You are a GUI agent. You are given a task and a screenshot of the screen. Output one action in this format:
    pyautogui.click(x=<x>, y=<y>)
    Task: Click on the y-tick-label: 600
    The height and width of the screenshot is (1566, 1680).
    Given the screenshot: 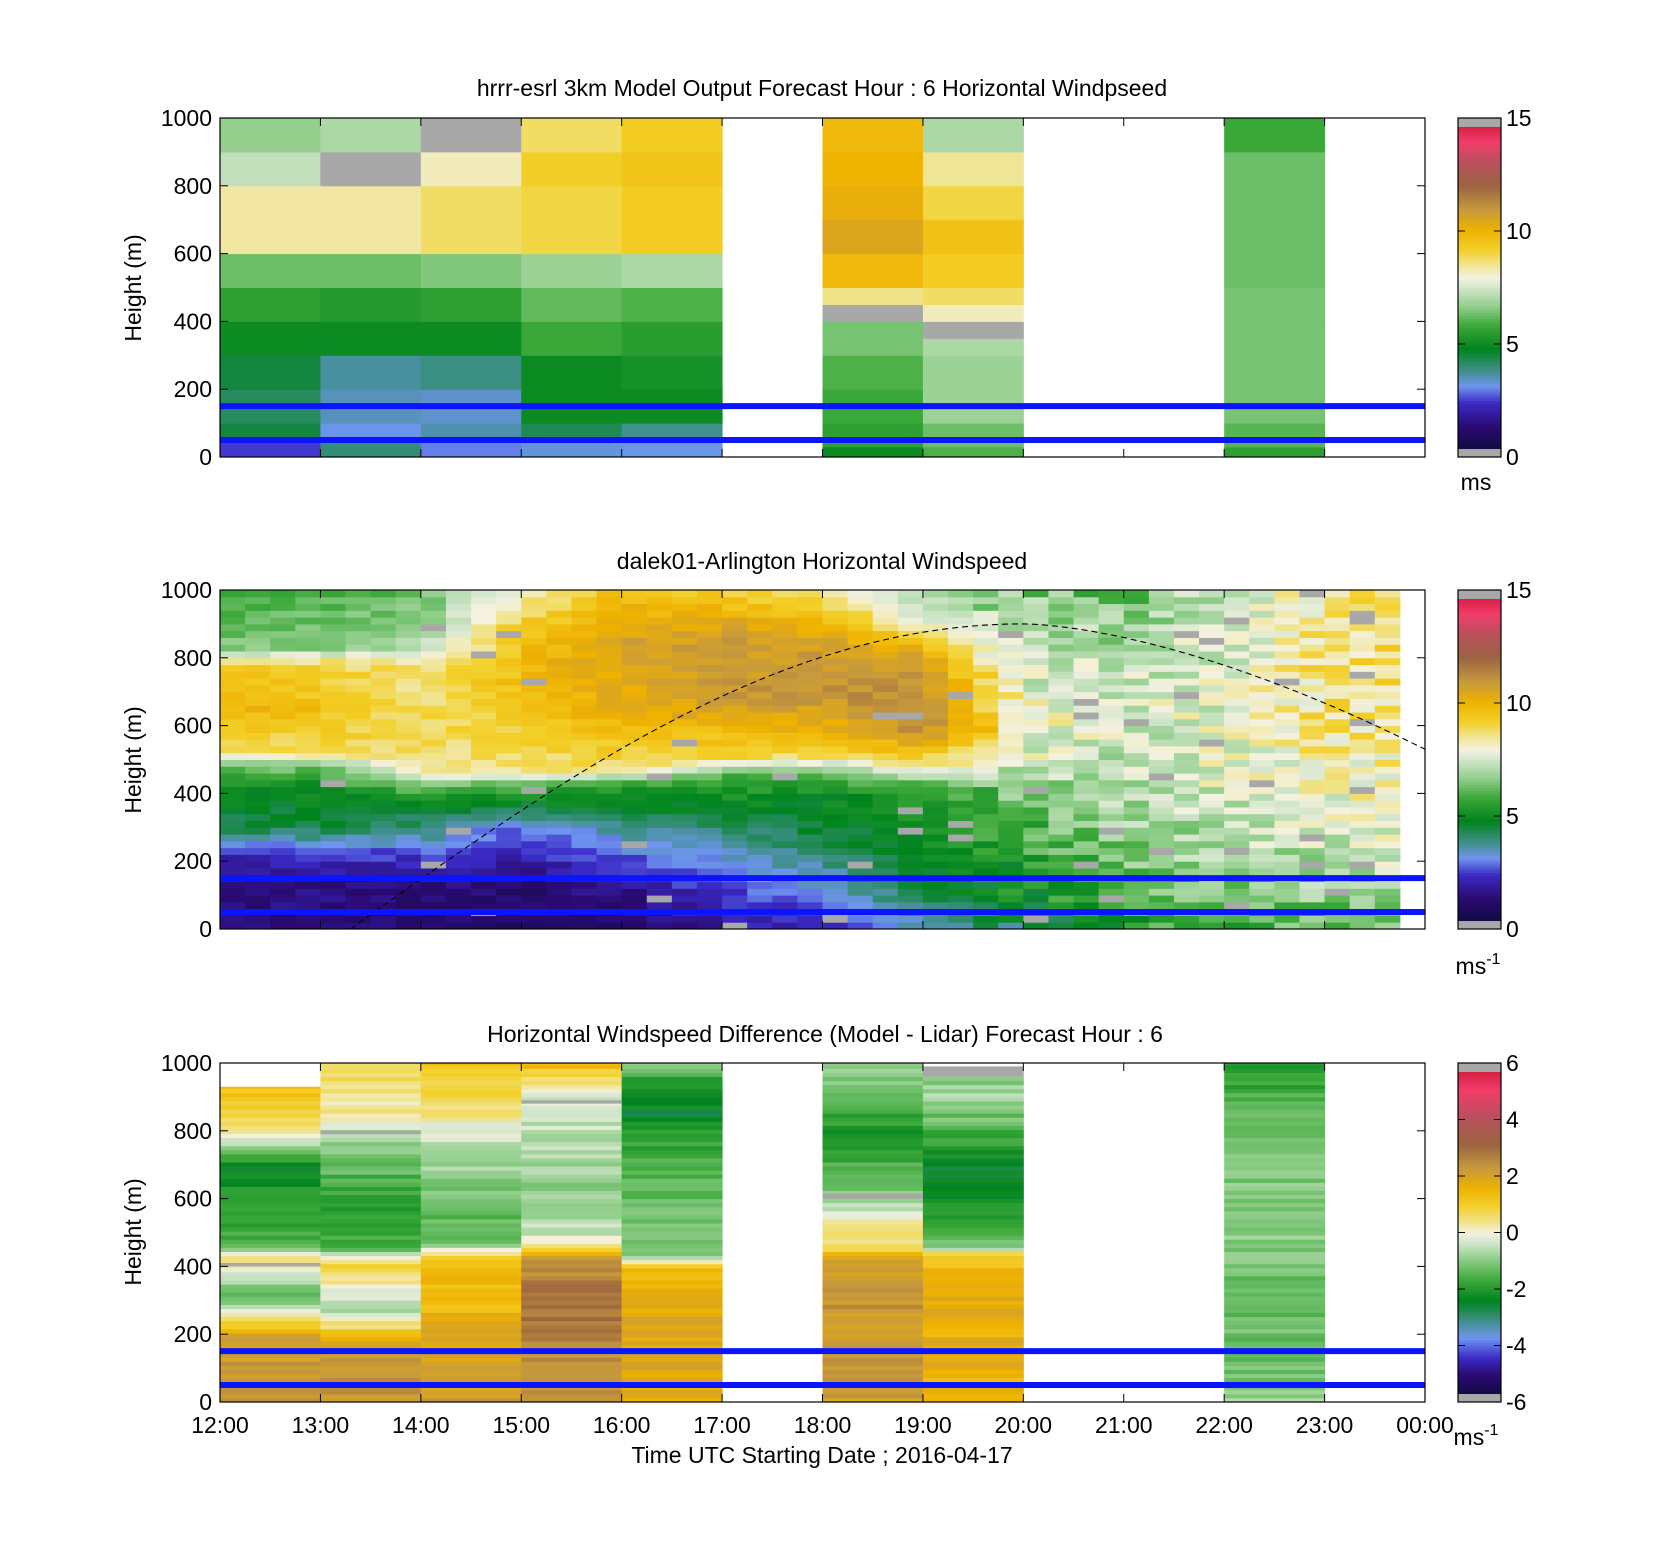 What is the action you would take?
    pyautogui.click(x=193, y=1199)
    